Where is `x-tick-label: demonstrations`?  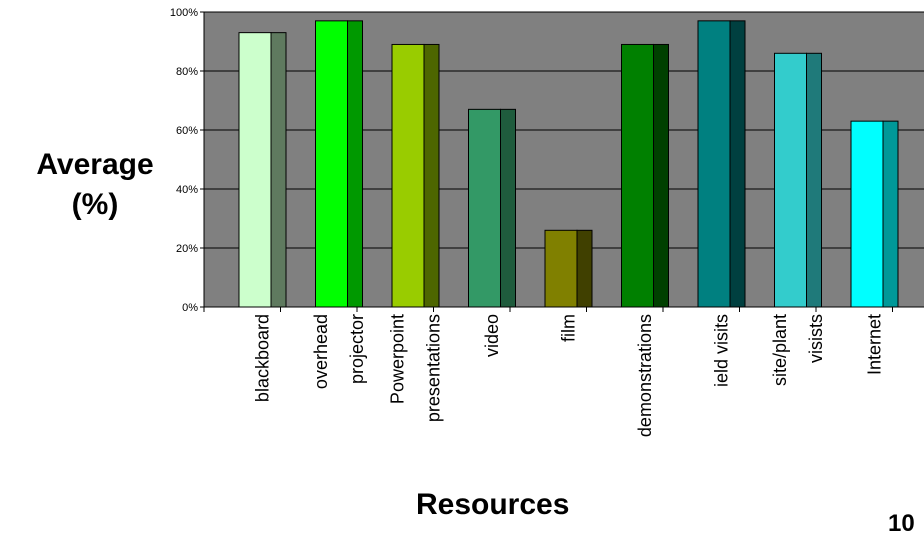 x-tick-label: demonstrations is located at coordinates (645, 375).